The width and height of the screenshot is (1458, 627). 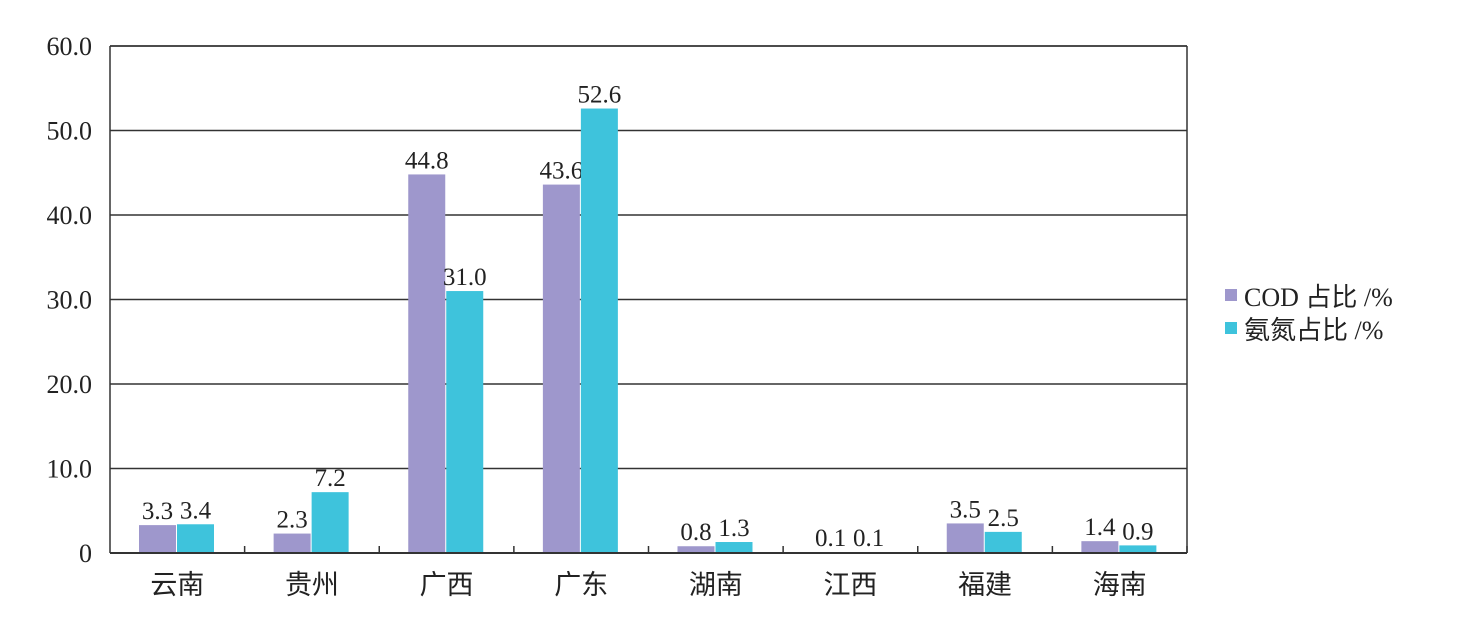 What do you see at coordinates (70, 46) in the screenshot?
I see `y-tick-label: 60.0` at bounding box center [70, 46].